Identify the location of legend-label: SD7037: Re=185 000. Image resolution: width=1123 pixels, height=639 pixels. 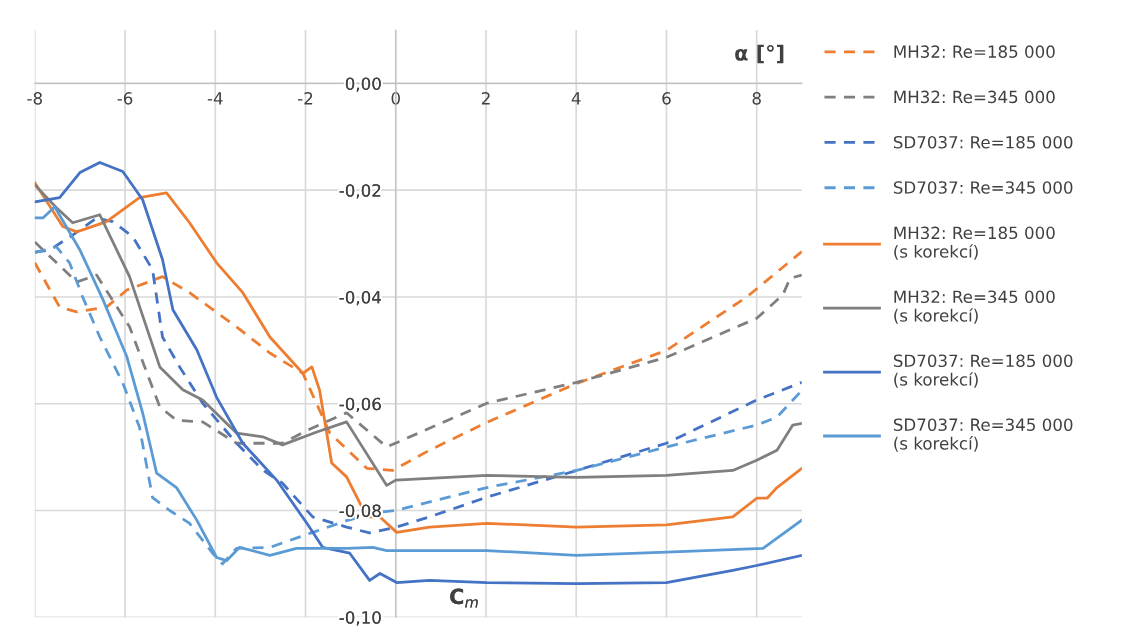
(983, 142).